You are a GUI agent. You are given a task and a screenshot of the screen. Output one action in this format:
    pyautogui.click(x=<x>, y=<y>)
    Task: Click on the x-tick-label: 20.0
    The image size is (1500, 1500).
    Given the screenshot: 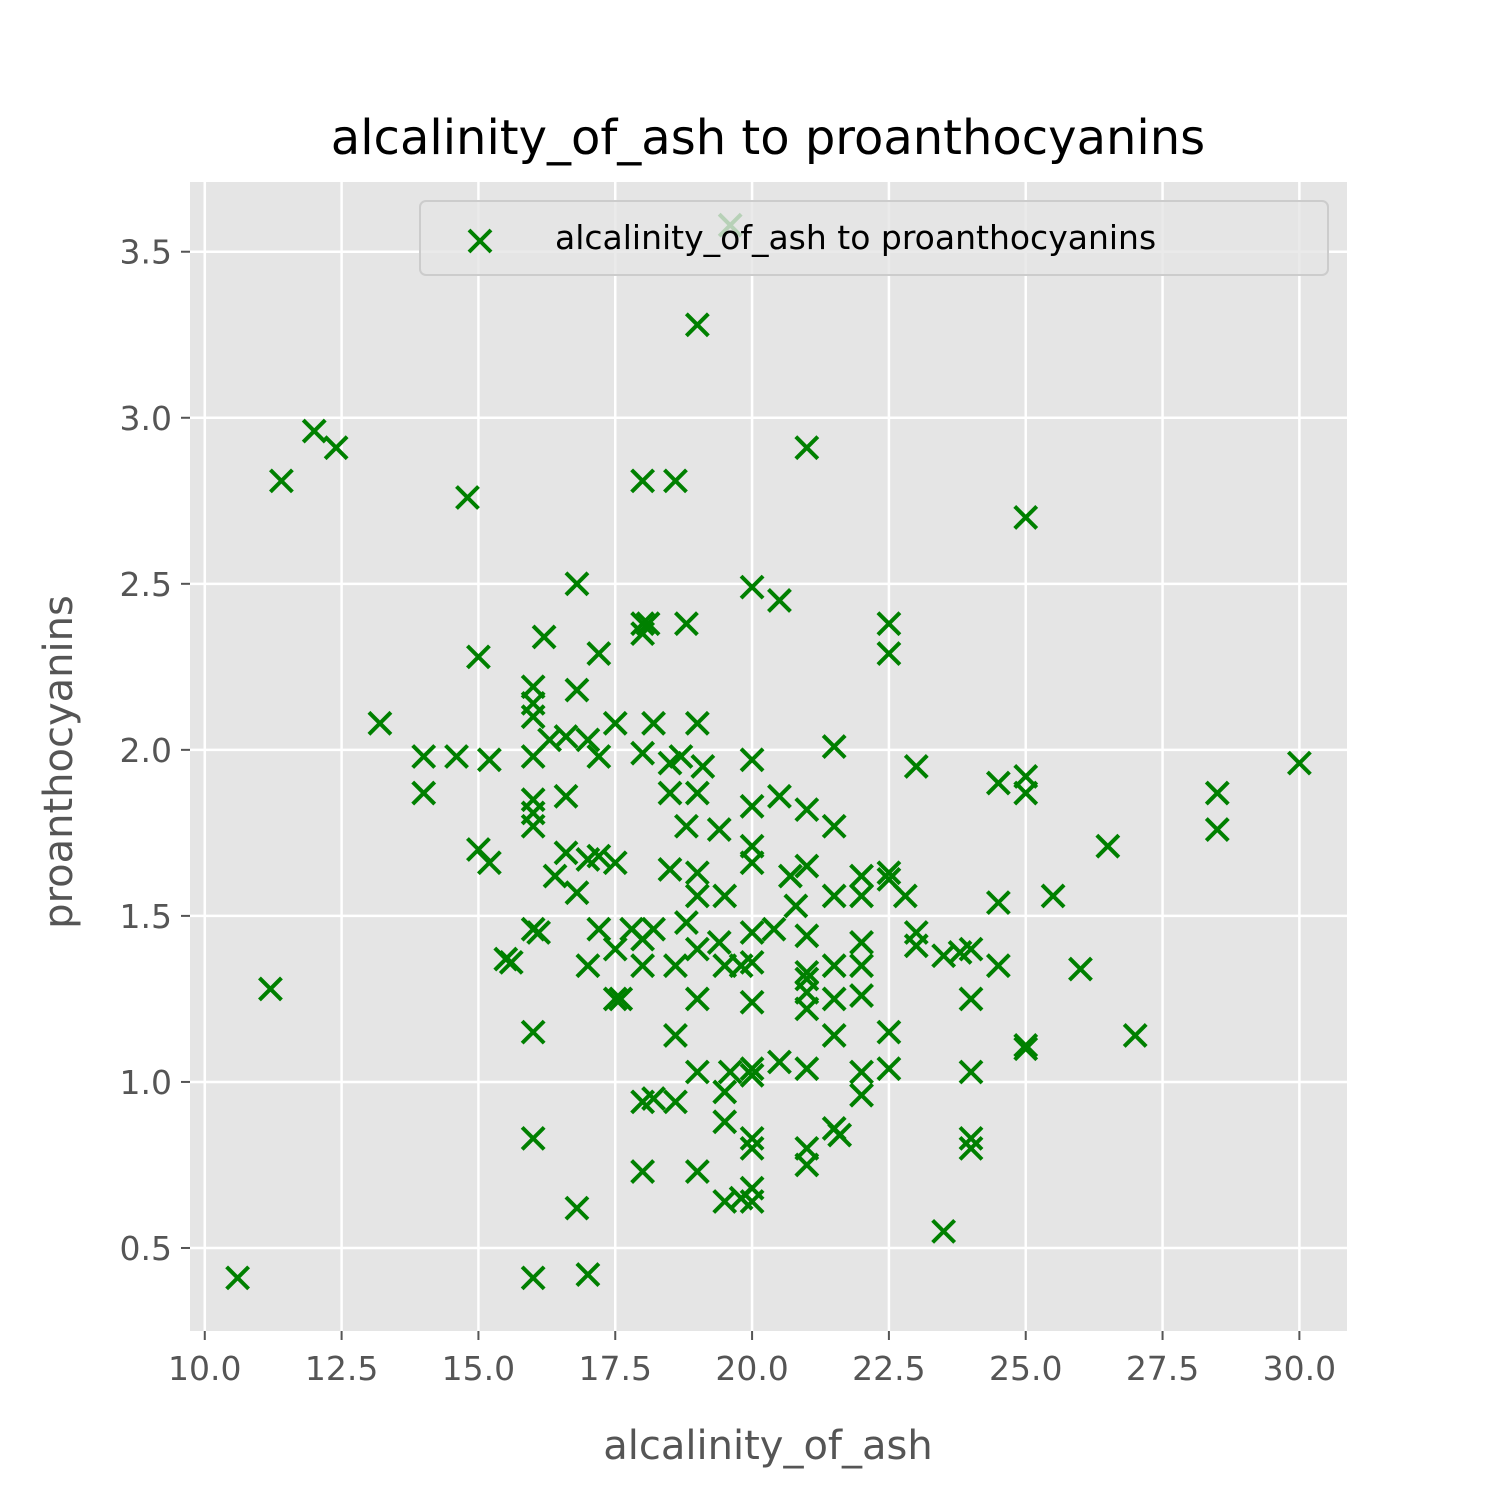 What is the action you would take?
    pyautogui.click(x=751, y=1368)
    